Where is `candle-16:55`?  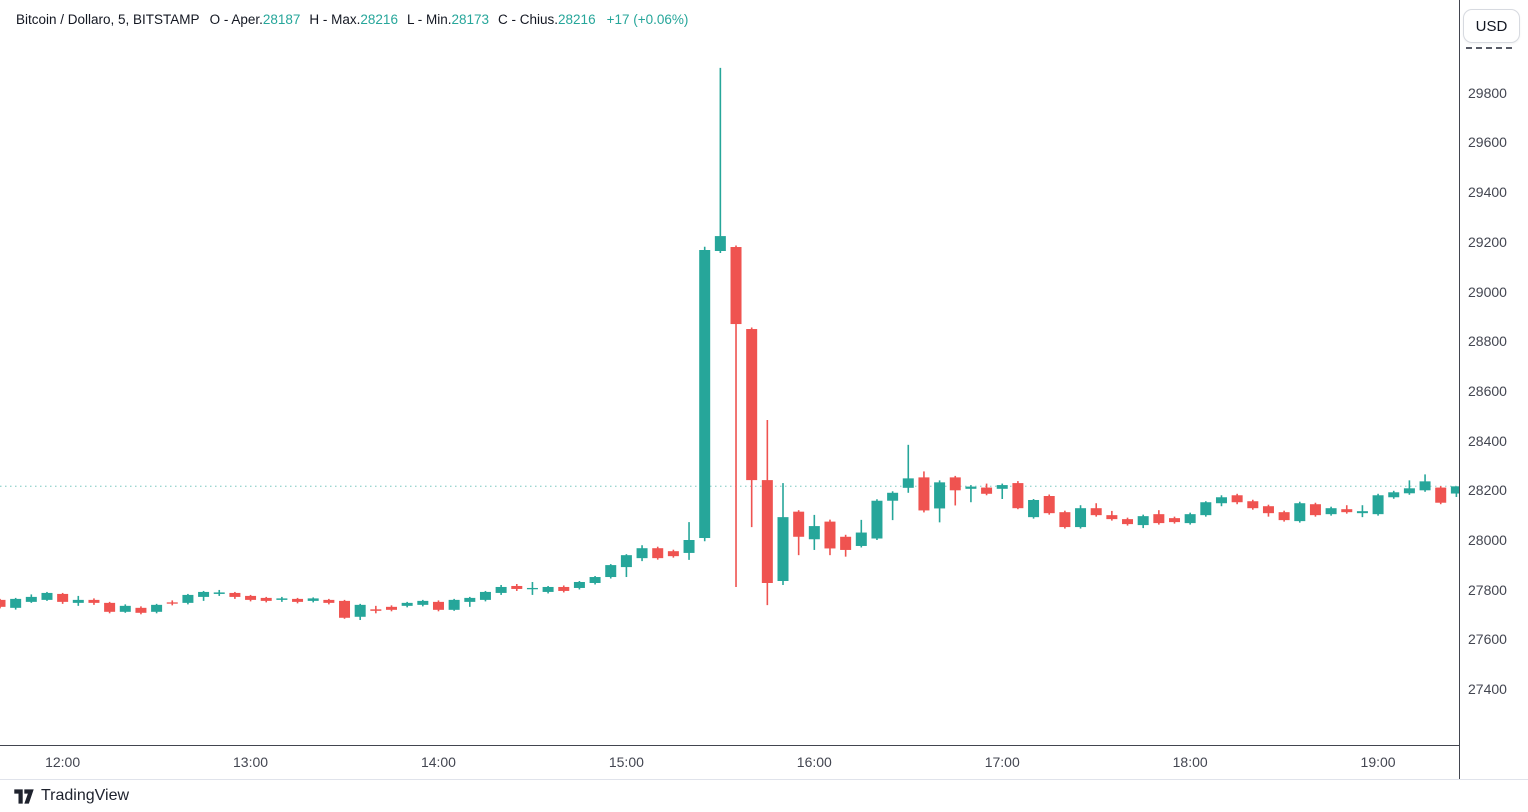
candle-16:55 is located at coordinates (987, 489).